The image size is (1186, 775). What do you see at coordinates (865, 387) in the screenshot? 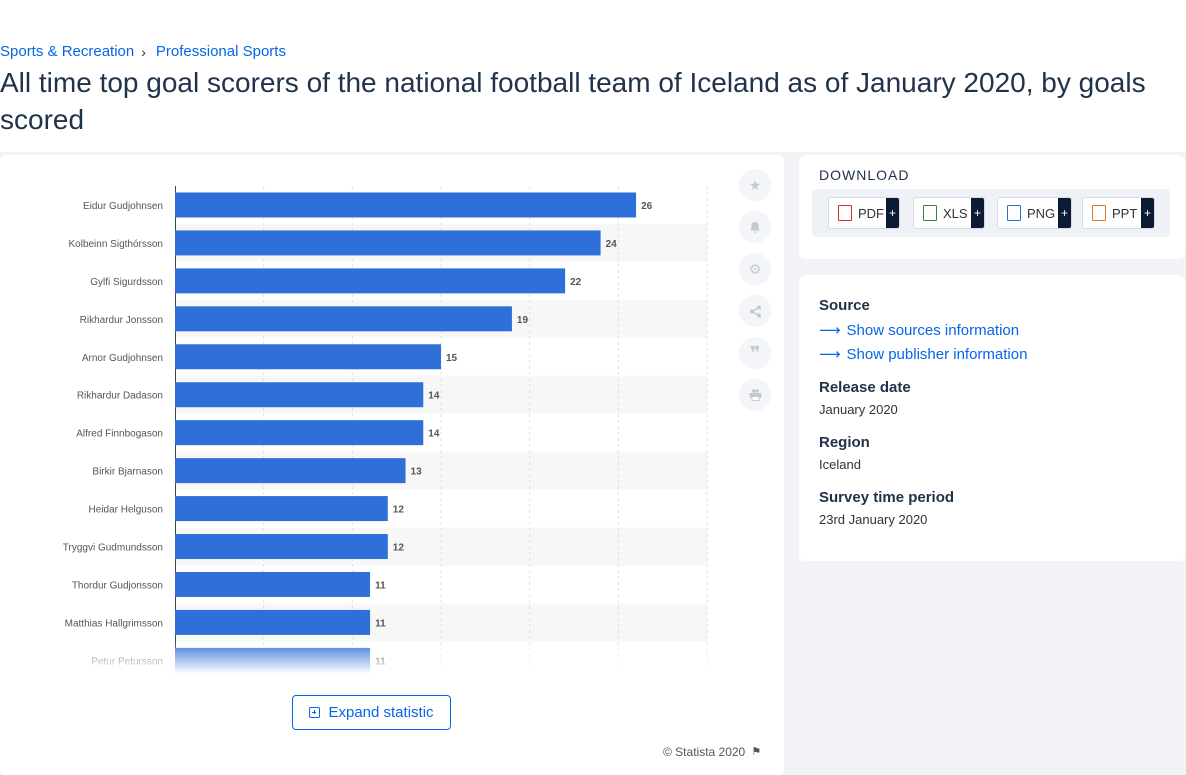
I see `release-date-heading: Release date` at bounding box center [865, 387].